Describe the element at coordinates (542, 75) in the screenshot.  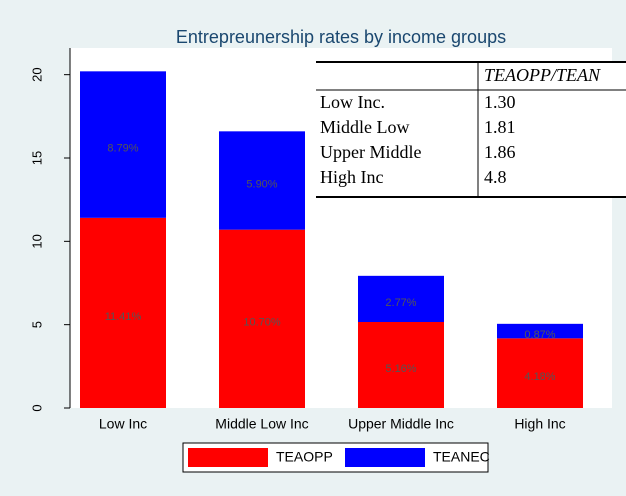
I see `table-header: TEAOPP/TEAN` at that location.